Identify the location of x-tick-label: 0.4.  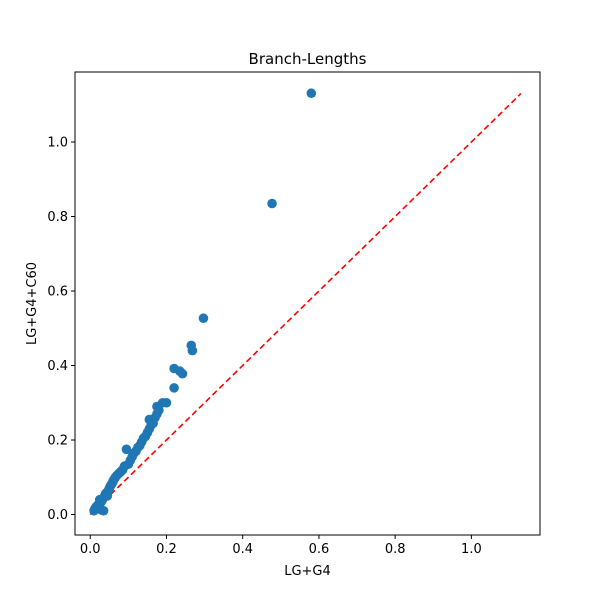
(242, 549).